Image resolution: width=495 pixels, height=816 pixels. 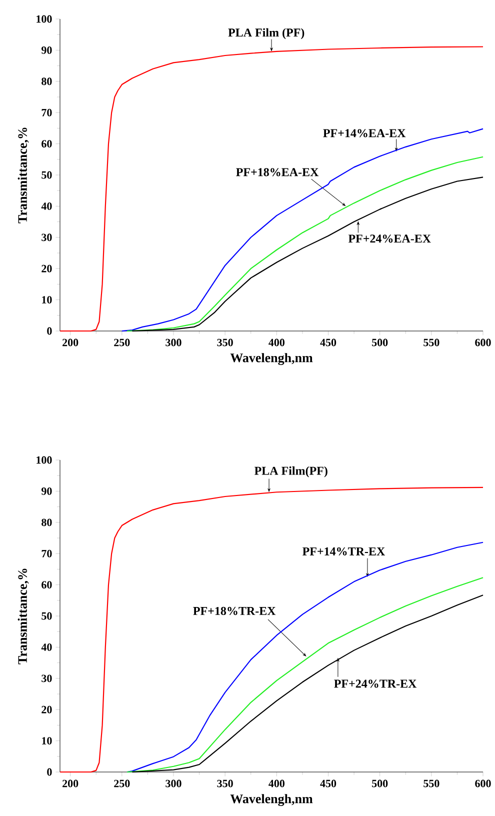 What do you see at coordinates (291, 472) in the screenshot?
I see `annotation: PLA Film(PF)` at bounding box center [291, 472].